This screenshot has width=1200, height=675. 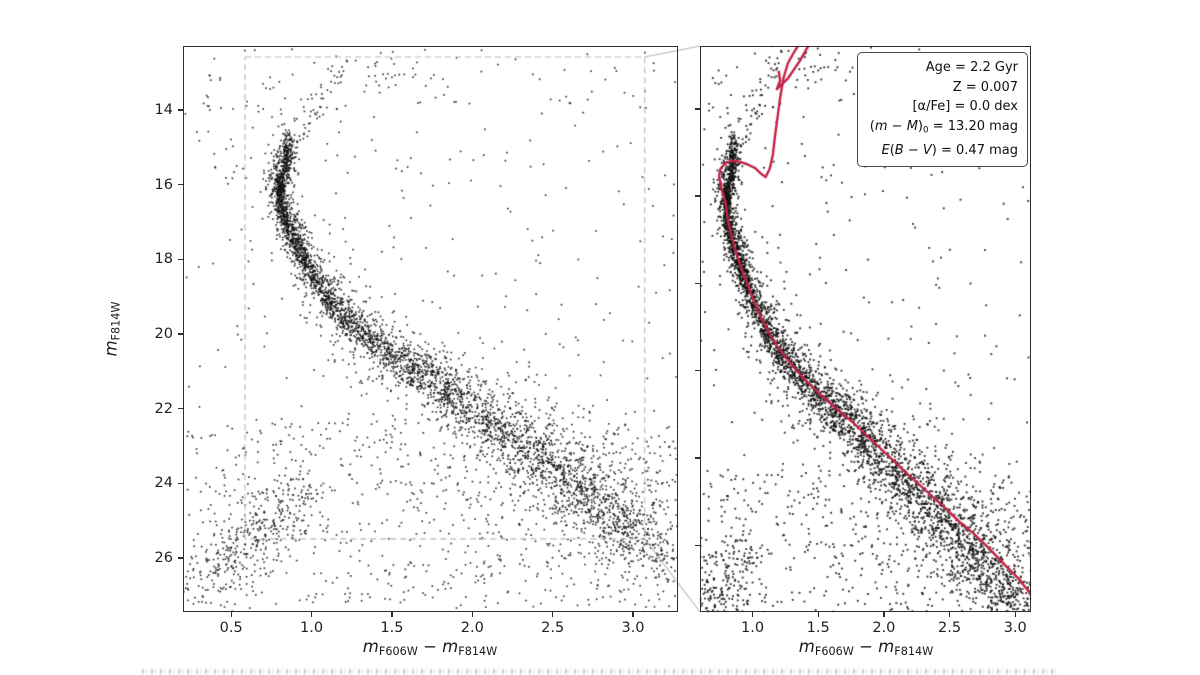 I want to click on cropped-caption-strip, so click(x=601, y=671).